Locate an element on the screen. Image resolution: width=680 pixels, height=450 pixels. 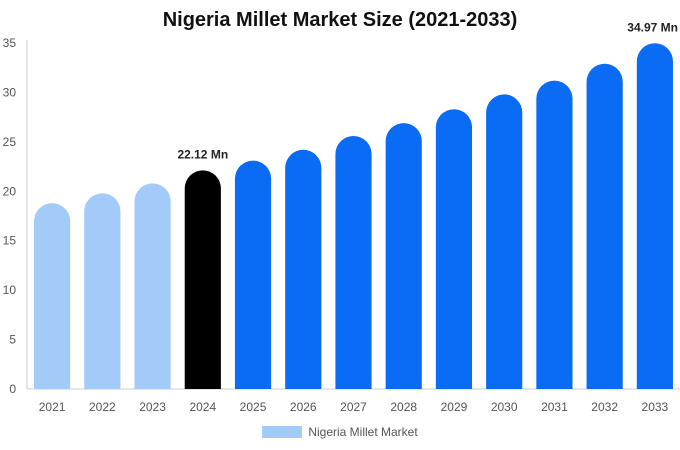
x-tick-label: 2029 is located at coordinates (454, 407).